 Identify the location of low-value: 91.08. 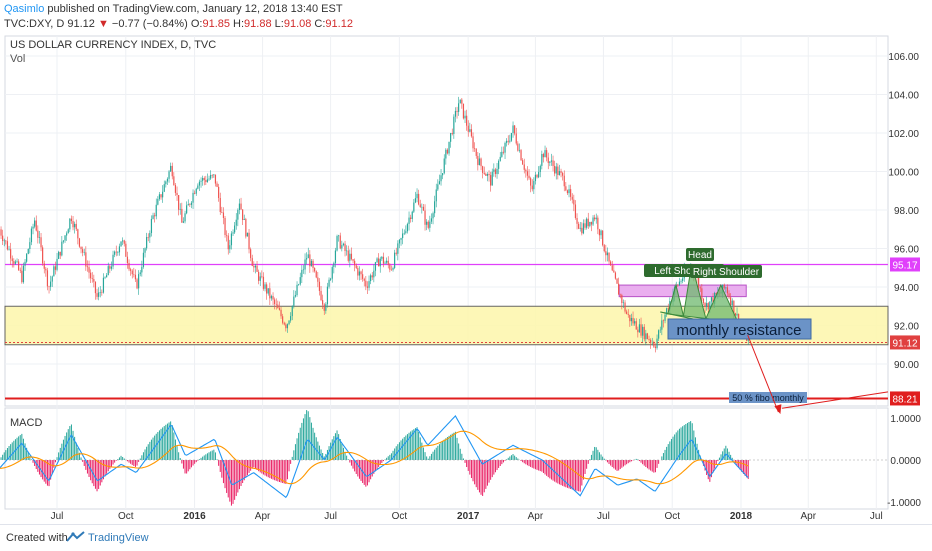
(298, 24).